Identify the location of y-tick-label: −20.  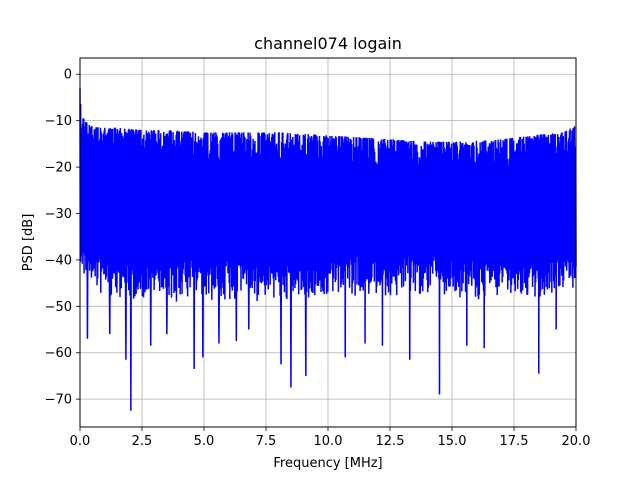
(58, 168).